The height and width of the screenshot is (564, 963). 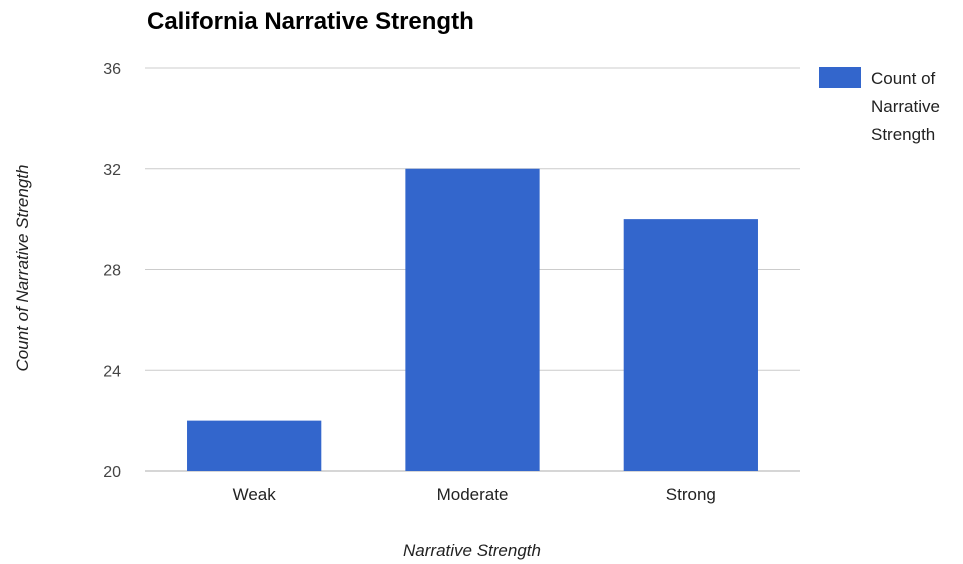 I want to click on y-axis-title: Count of Narrative Strength, so click(x=22, y=268).